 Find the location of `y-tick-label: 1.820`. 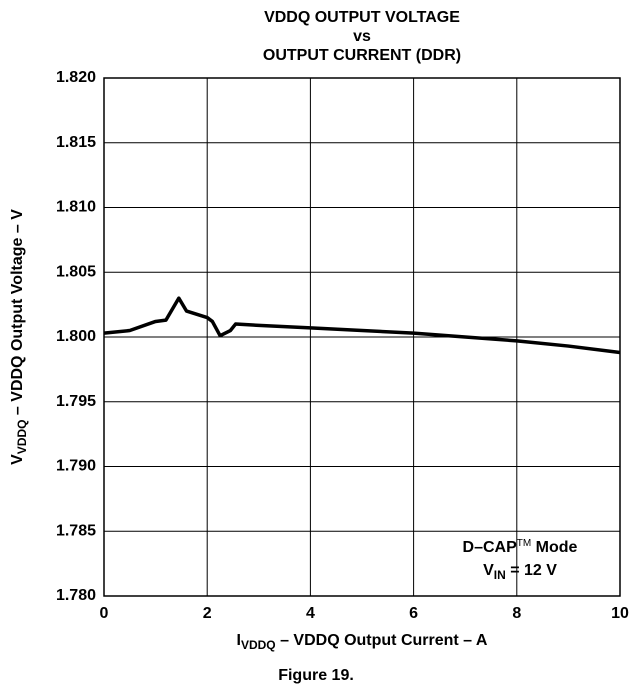

y-tick-label: 1.820 is located at coordinates (76, 77).